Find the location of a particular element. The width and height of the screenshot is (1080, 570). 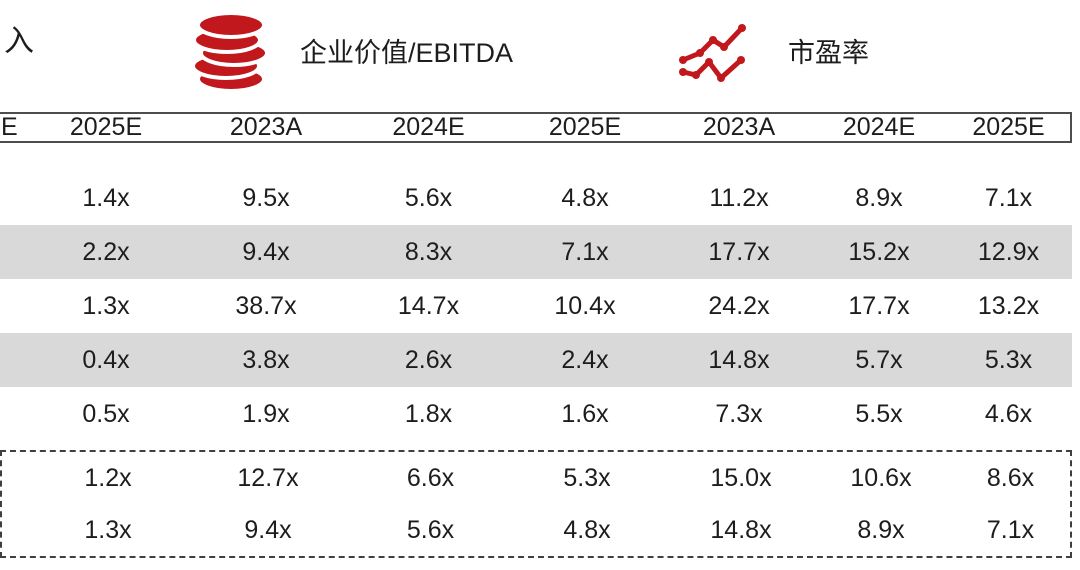

value-cell: 1.3x is located at coordinates (106, 305).